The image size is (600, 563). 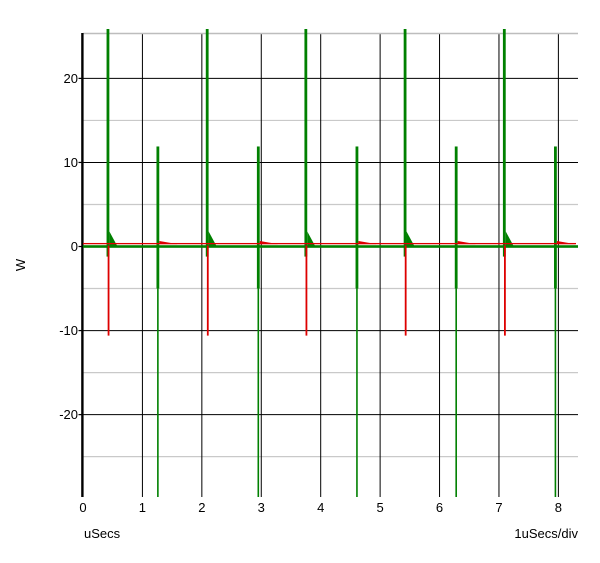 I want to click on red-baseline, so click(x=329, y=243).